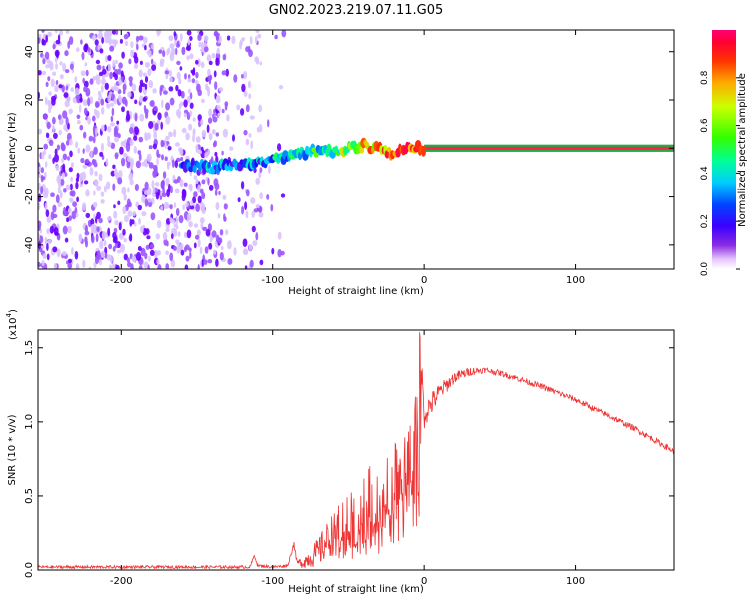  I want to click on signal-line-core, so click(549, 148).